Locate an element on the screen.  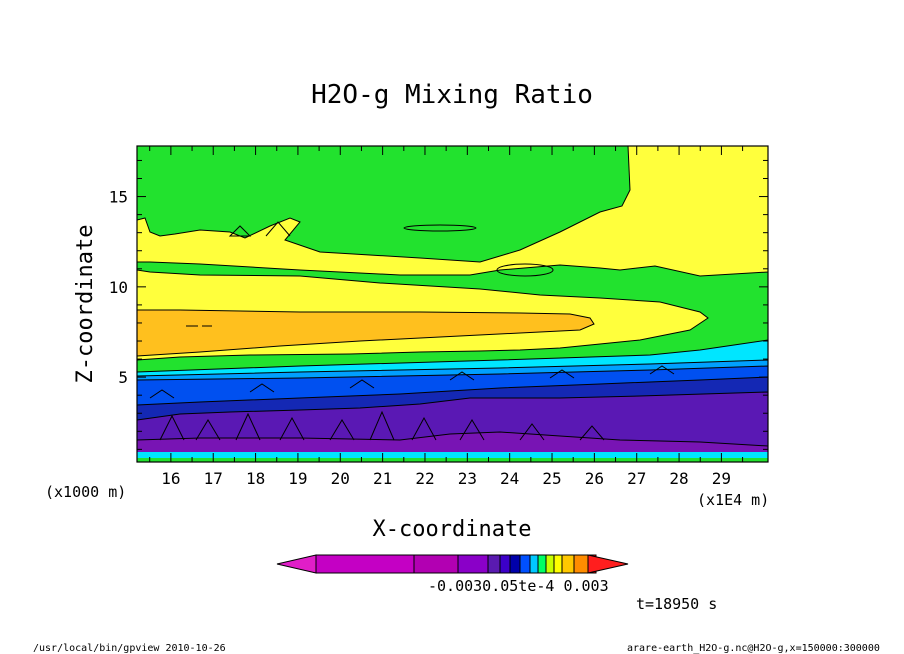
x-tick-label: 19 is located at coordinates (297, 478).